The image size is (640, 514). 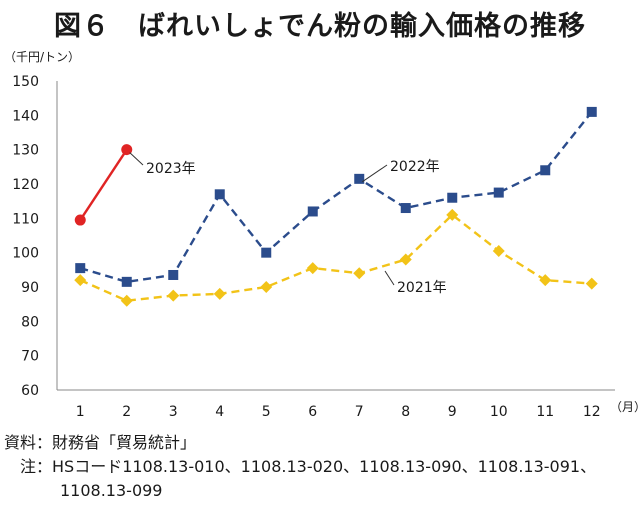 What do you see at coordinates (452, 412) in the screenshot?
I see `x-tick-label: 9` at bounding box center [452, 412].